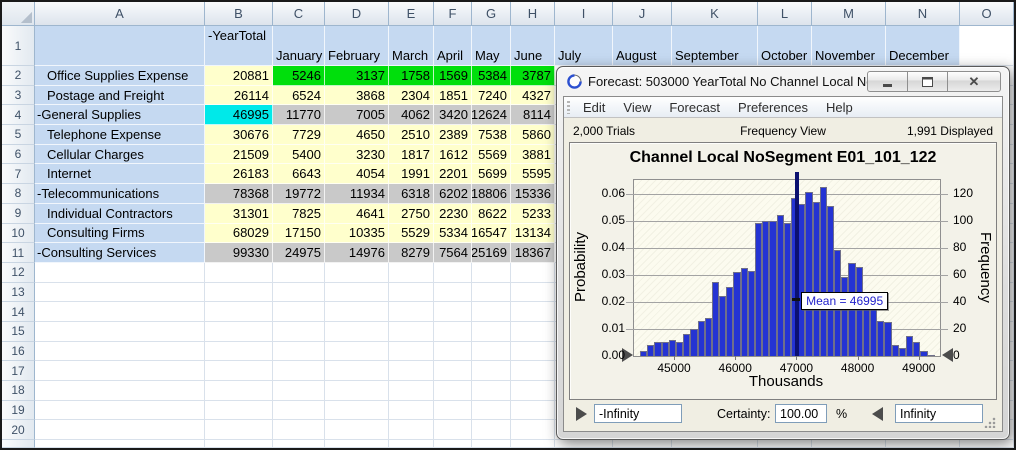  What do you see at coordinates (491, 351) in the screenshot?
I see `cell-G16` at bounding box center [491, 351].